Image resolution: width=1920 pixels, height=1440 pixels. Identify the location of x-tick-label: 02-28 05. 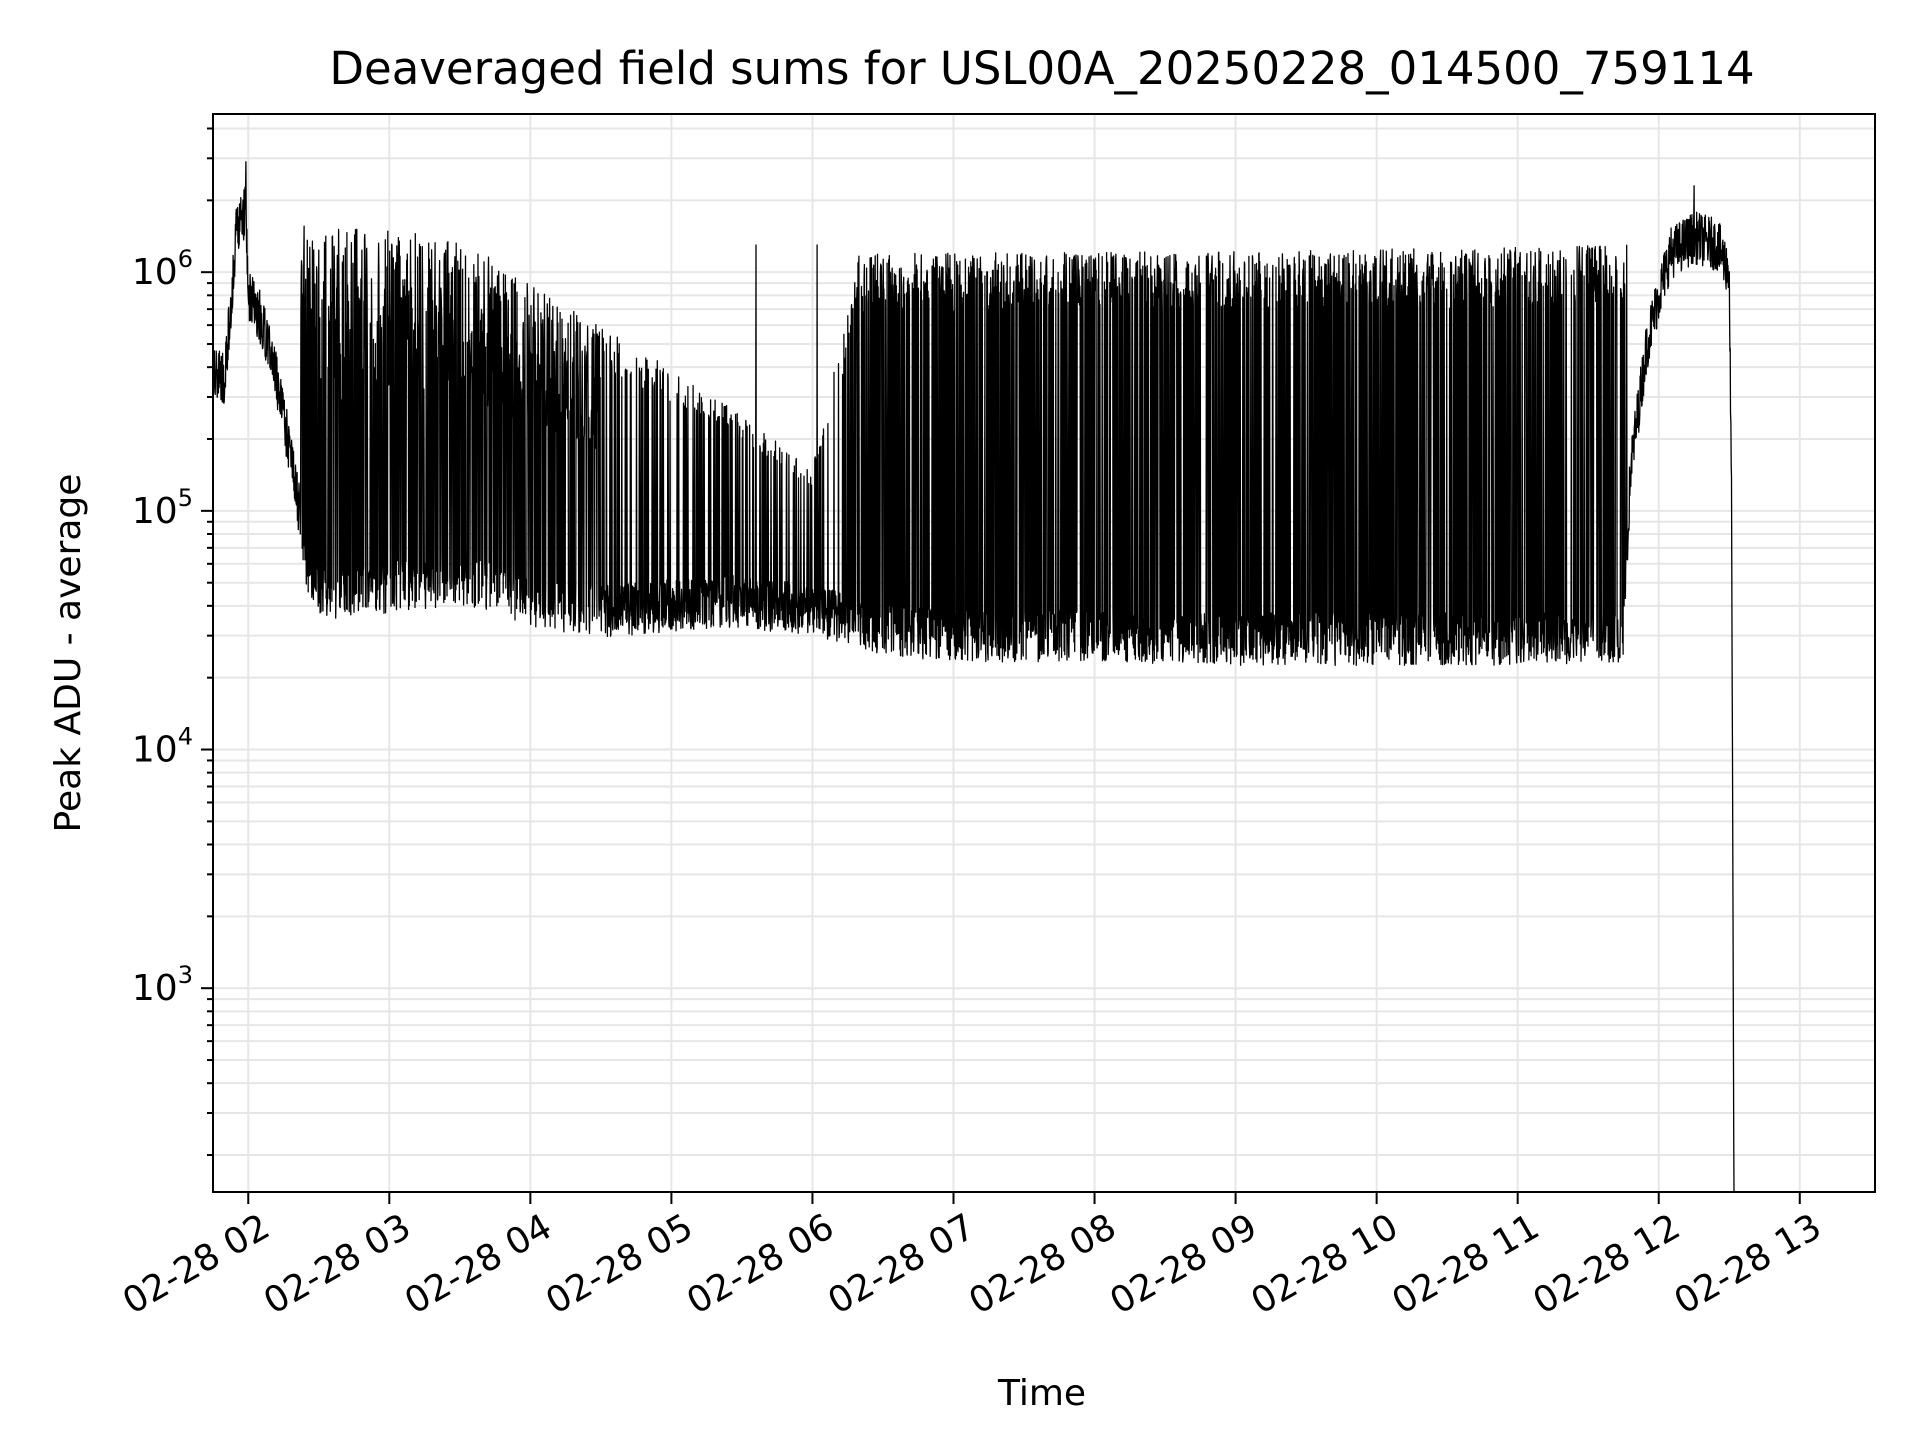
(619, 1264).